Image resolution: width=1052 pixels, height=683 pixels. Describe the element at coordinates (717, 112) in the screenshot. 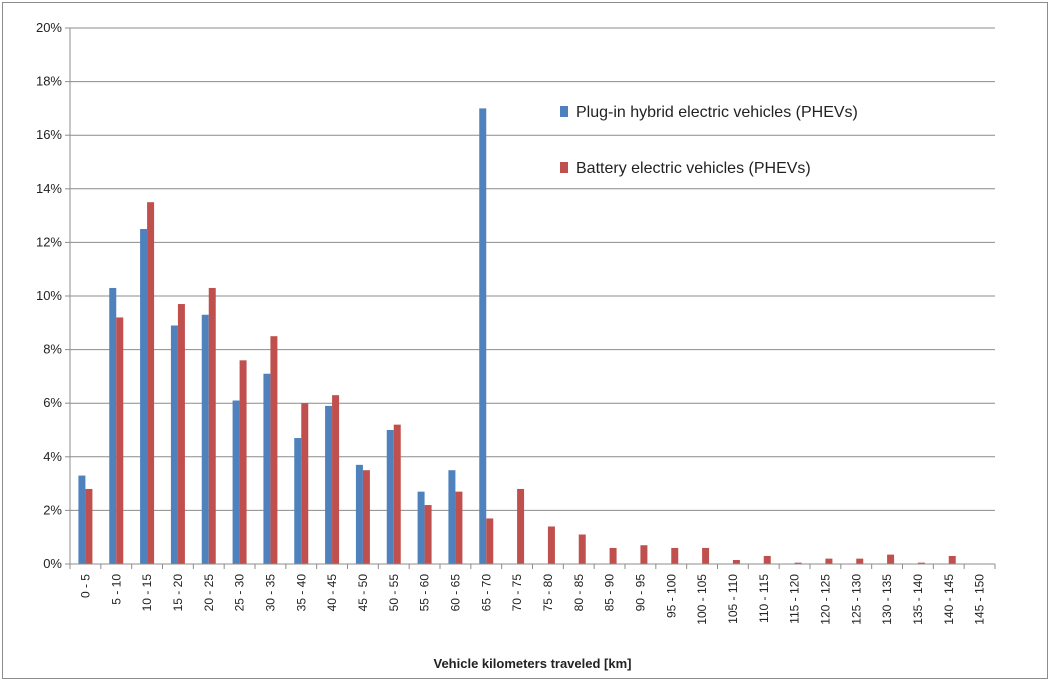

I see `legend-label: Plug-in hybrid electric vehicles (PHEVs)` at that location.